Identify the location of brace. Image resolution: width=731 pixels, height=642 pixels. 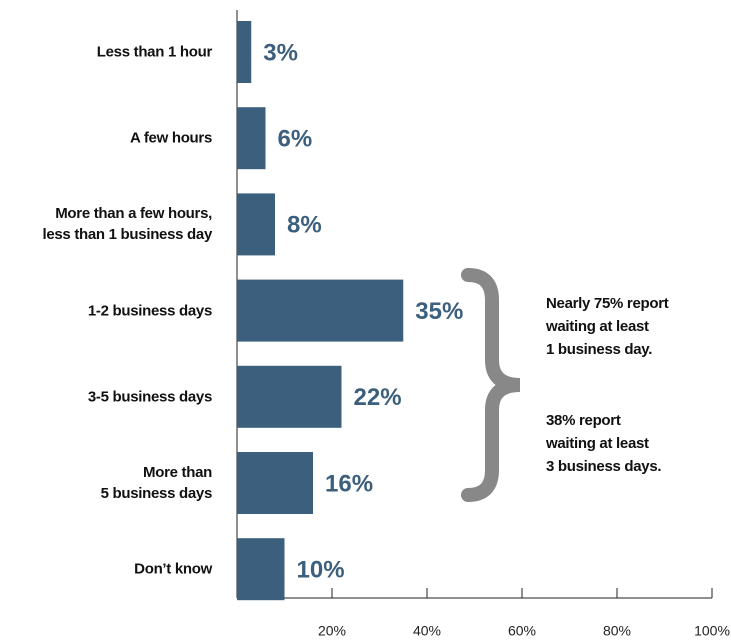
(491, 385).